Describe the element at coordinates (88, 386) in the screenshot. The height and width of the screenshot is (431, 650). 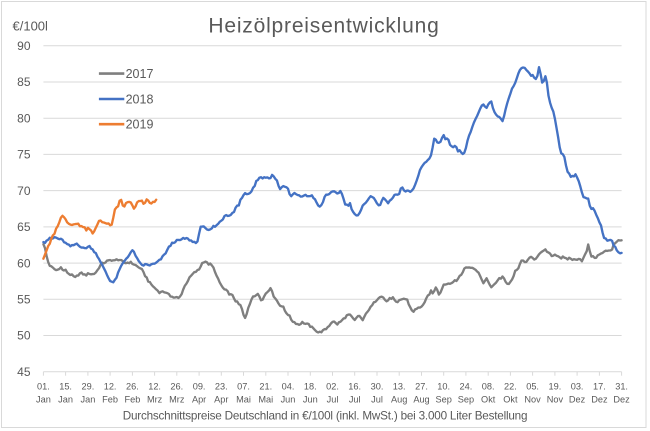
I see `svg-text: 29.` at that location.